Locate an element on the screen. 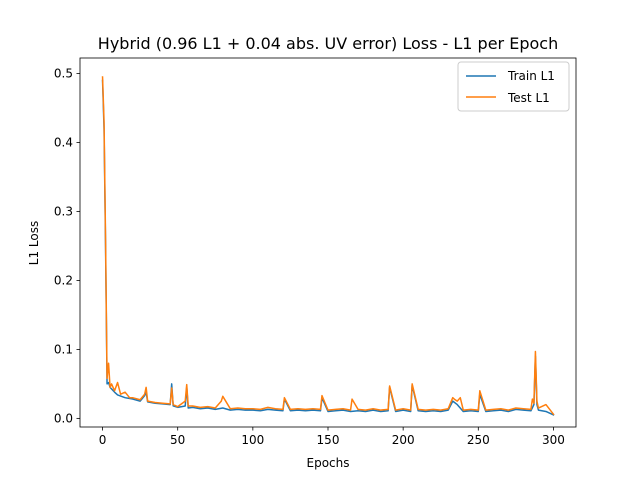 Image resolution: width=640 pixels, height=480 pixels. legend: Train L1 Test L1 is located at coordinates (513, 86).